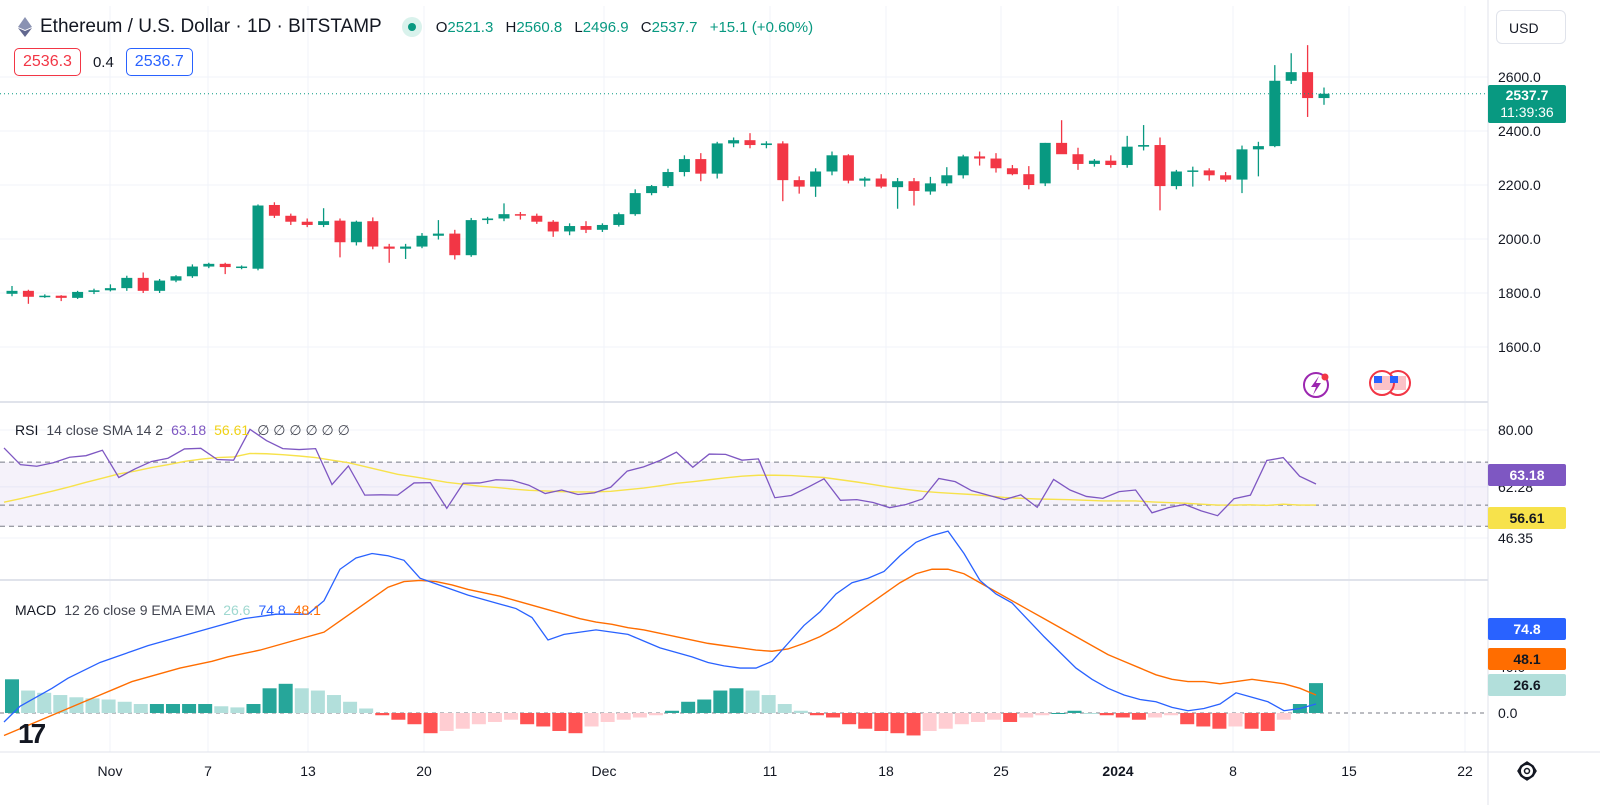 This screenshot has height=805, width=1600. What do you see at coordinates (1531, 27) in the screenshot?
I see `currency-button: USD` at bounding box center [1531, 27].